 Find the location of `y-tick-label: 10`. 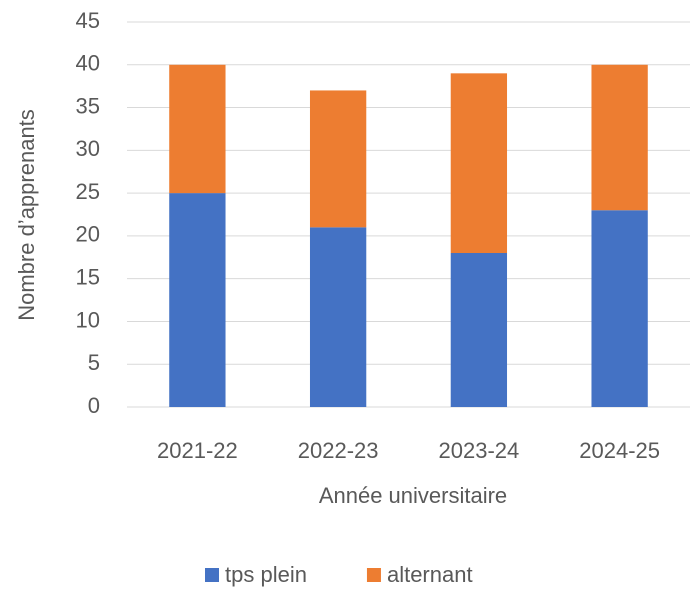

y-tick-label: 10 is located at coordinates (88, 319).